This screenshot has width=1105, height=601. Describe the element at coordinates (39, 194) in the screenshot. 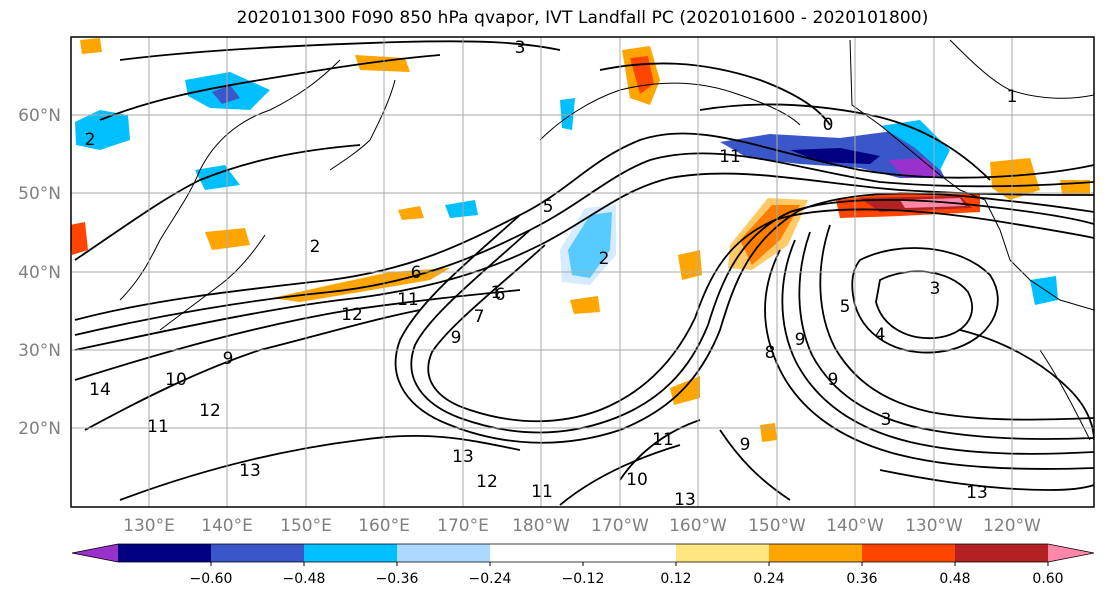

I see `lat-tick-label: 50°N` at that location.